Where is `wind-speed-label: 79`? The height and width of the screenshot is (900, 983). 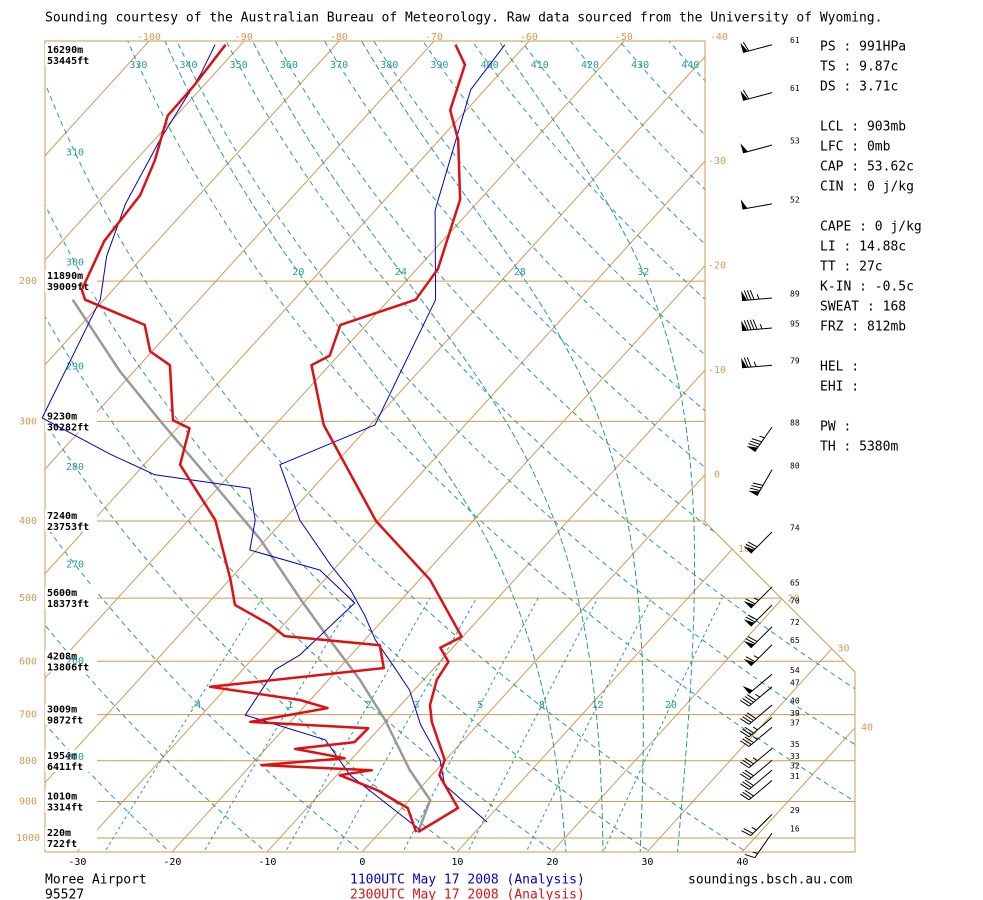
wind-speed-label: 79 is located at coordinates (795, 361).